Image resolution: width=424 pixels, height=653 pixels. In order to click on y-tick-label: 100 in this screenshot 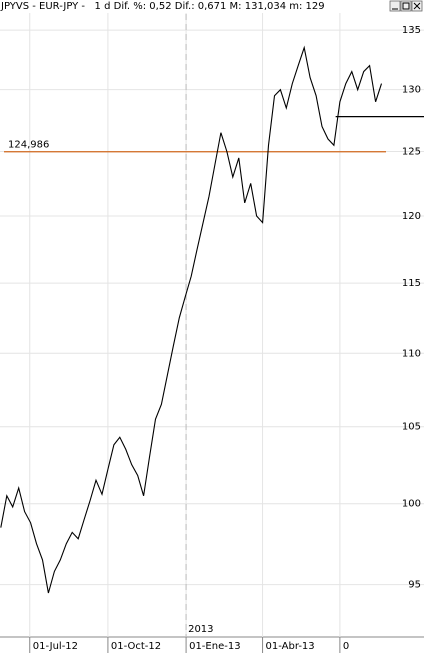, I will do `click(411, 504)`.